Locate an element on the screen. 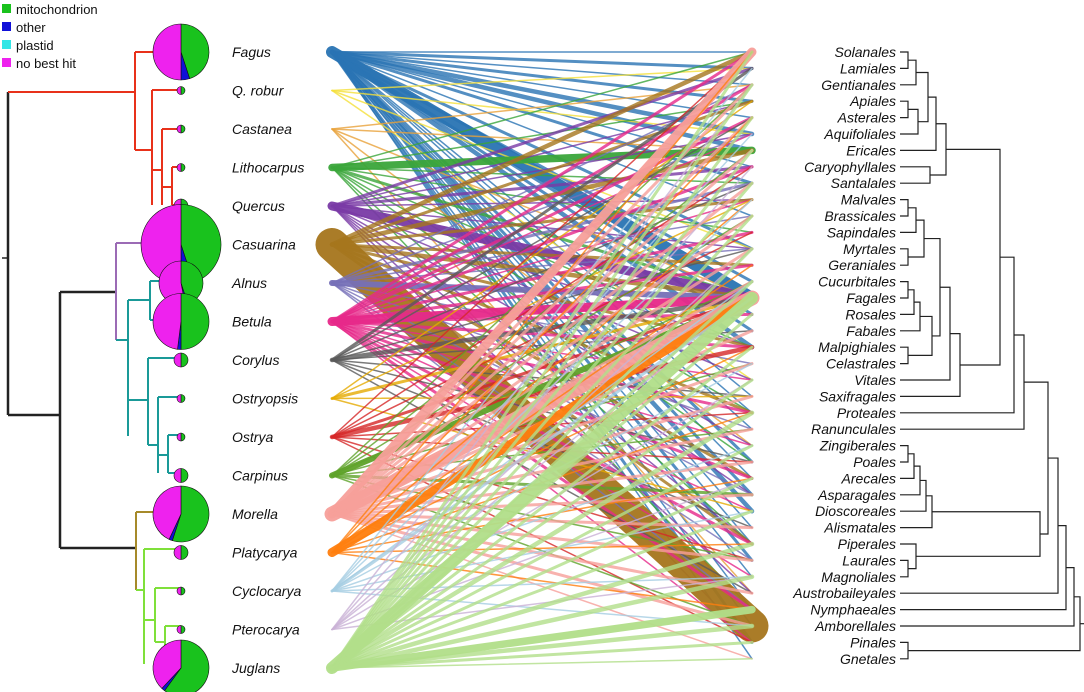 The height and width of the screenshot is (692, 1084). order-tree-node-pentapetalae is located at coordinates (973, 257).